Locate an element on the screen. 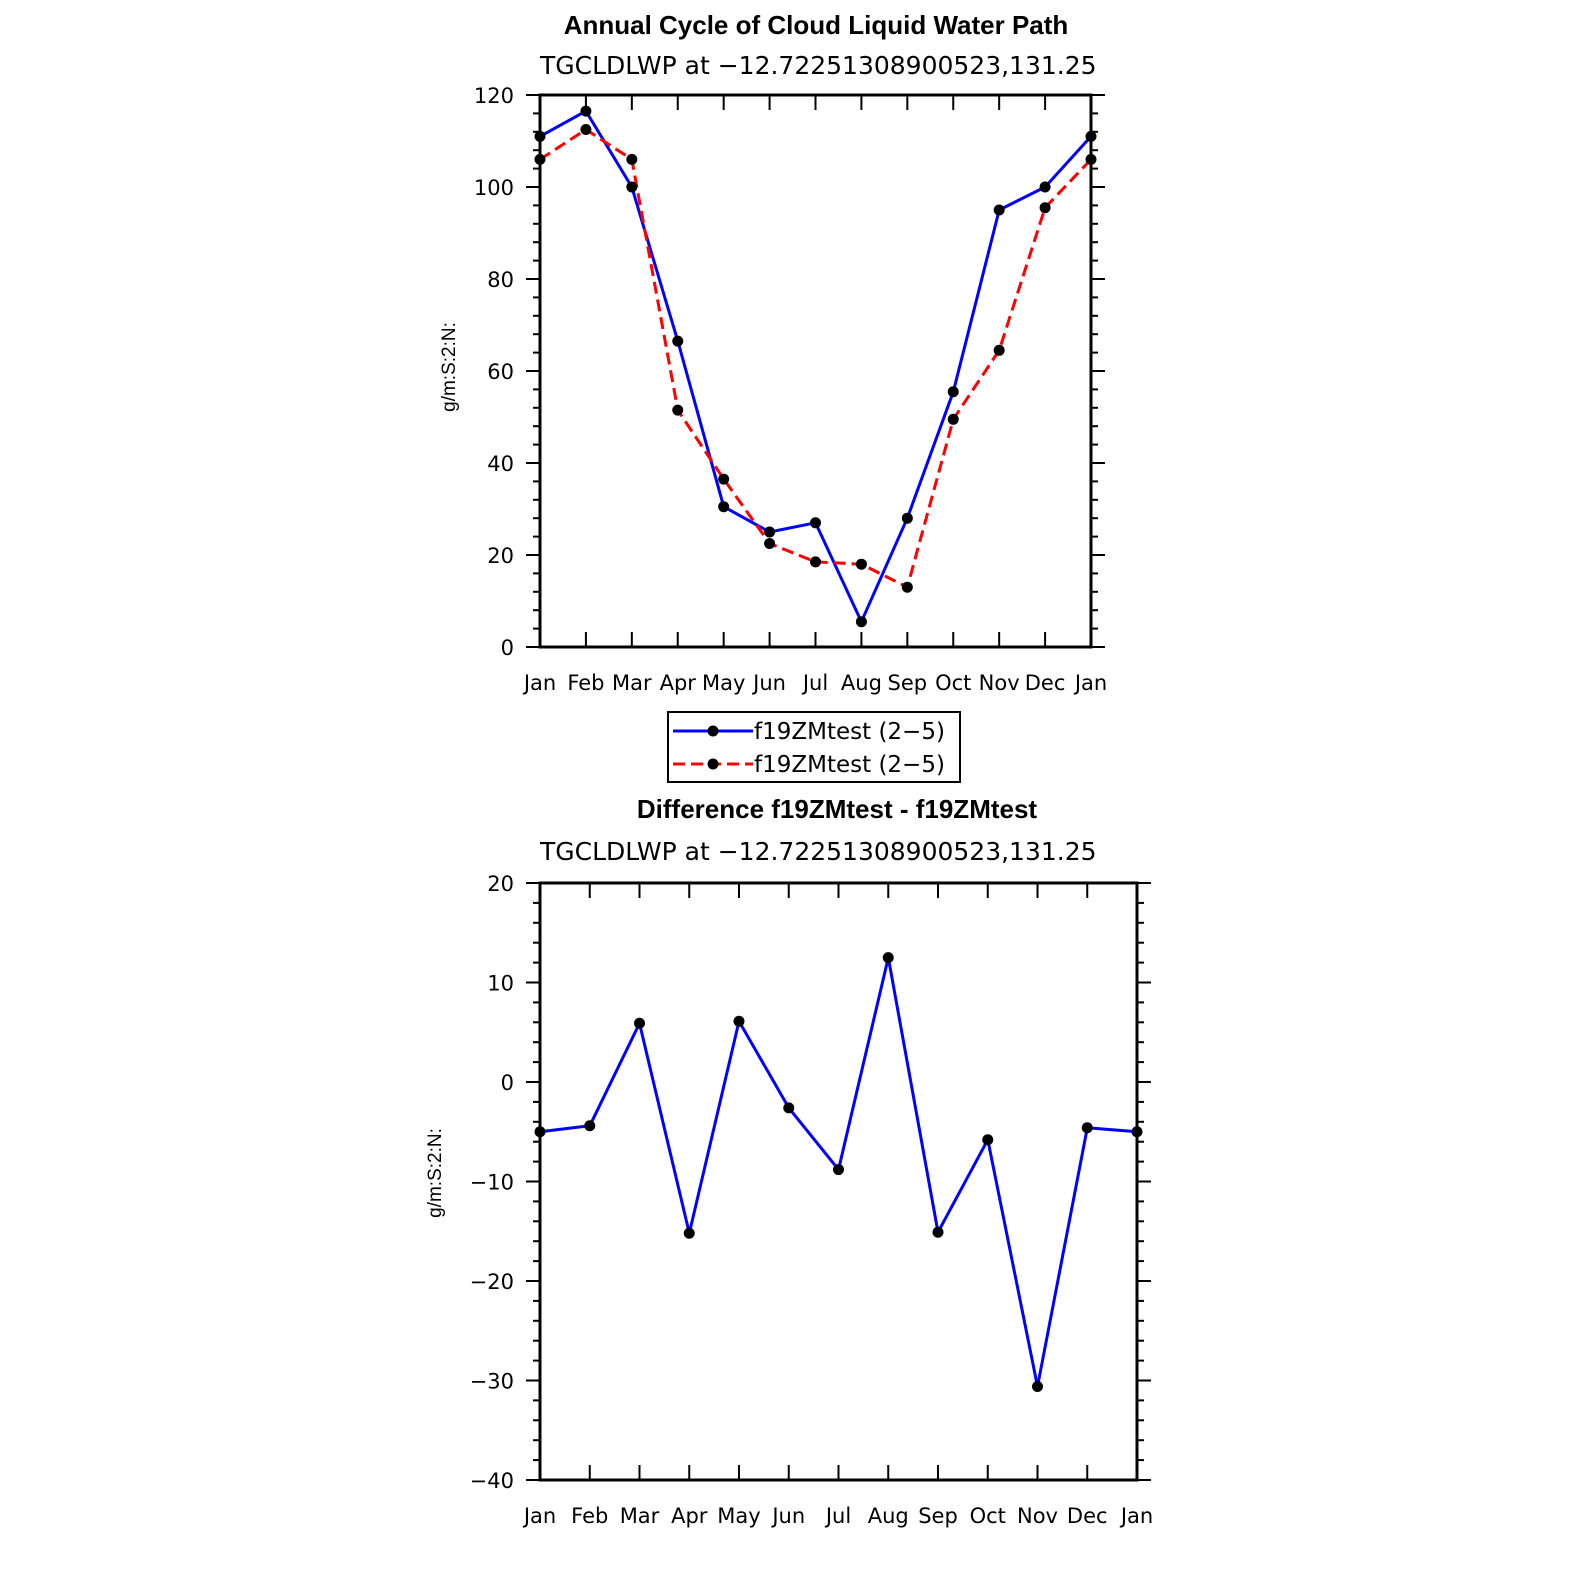  y-tick-label: −20 is located at coordinates (492, 1282).